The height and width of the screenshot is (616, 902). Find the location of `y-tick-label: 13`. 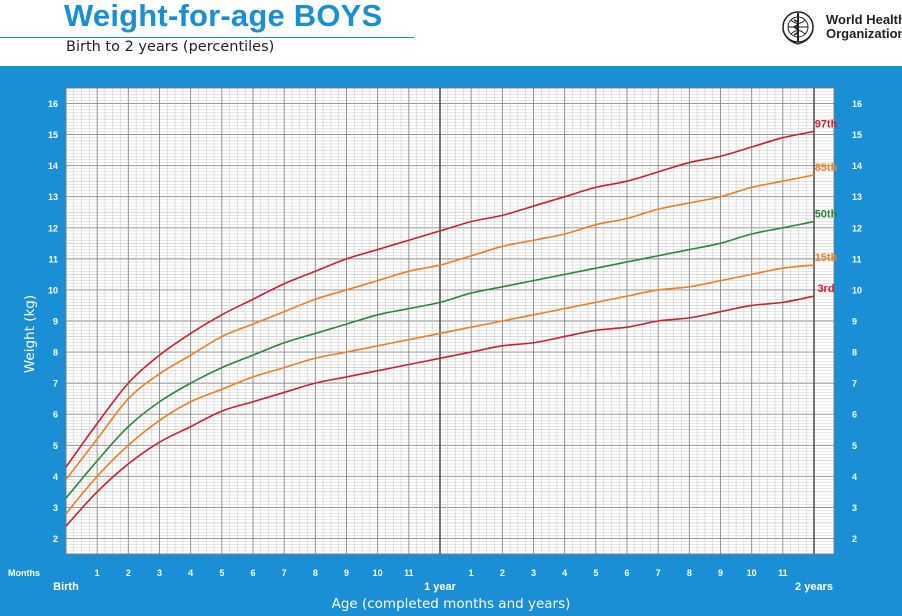

y-tick-label: 13 is located at coordinates (53, 197).